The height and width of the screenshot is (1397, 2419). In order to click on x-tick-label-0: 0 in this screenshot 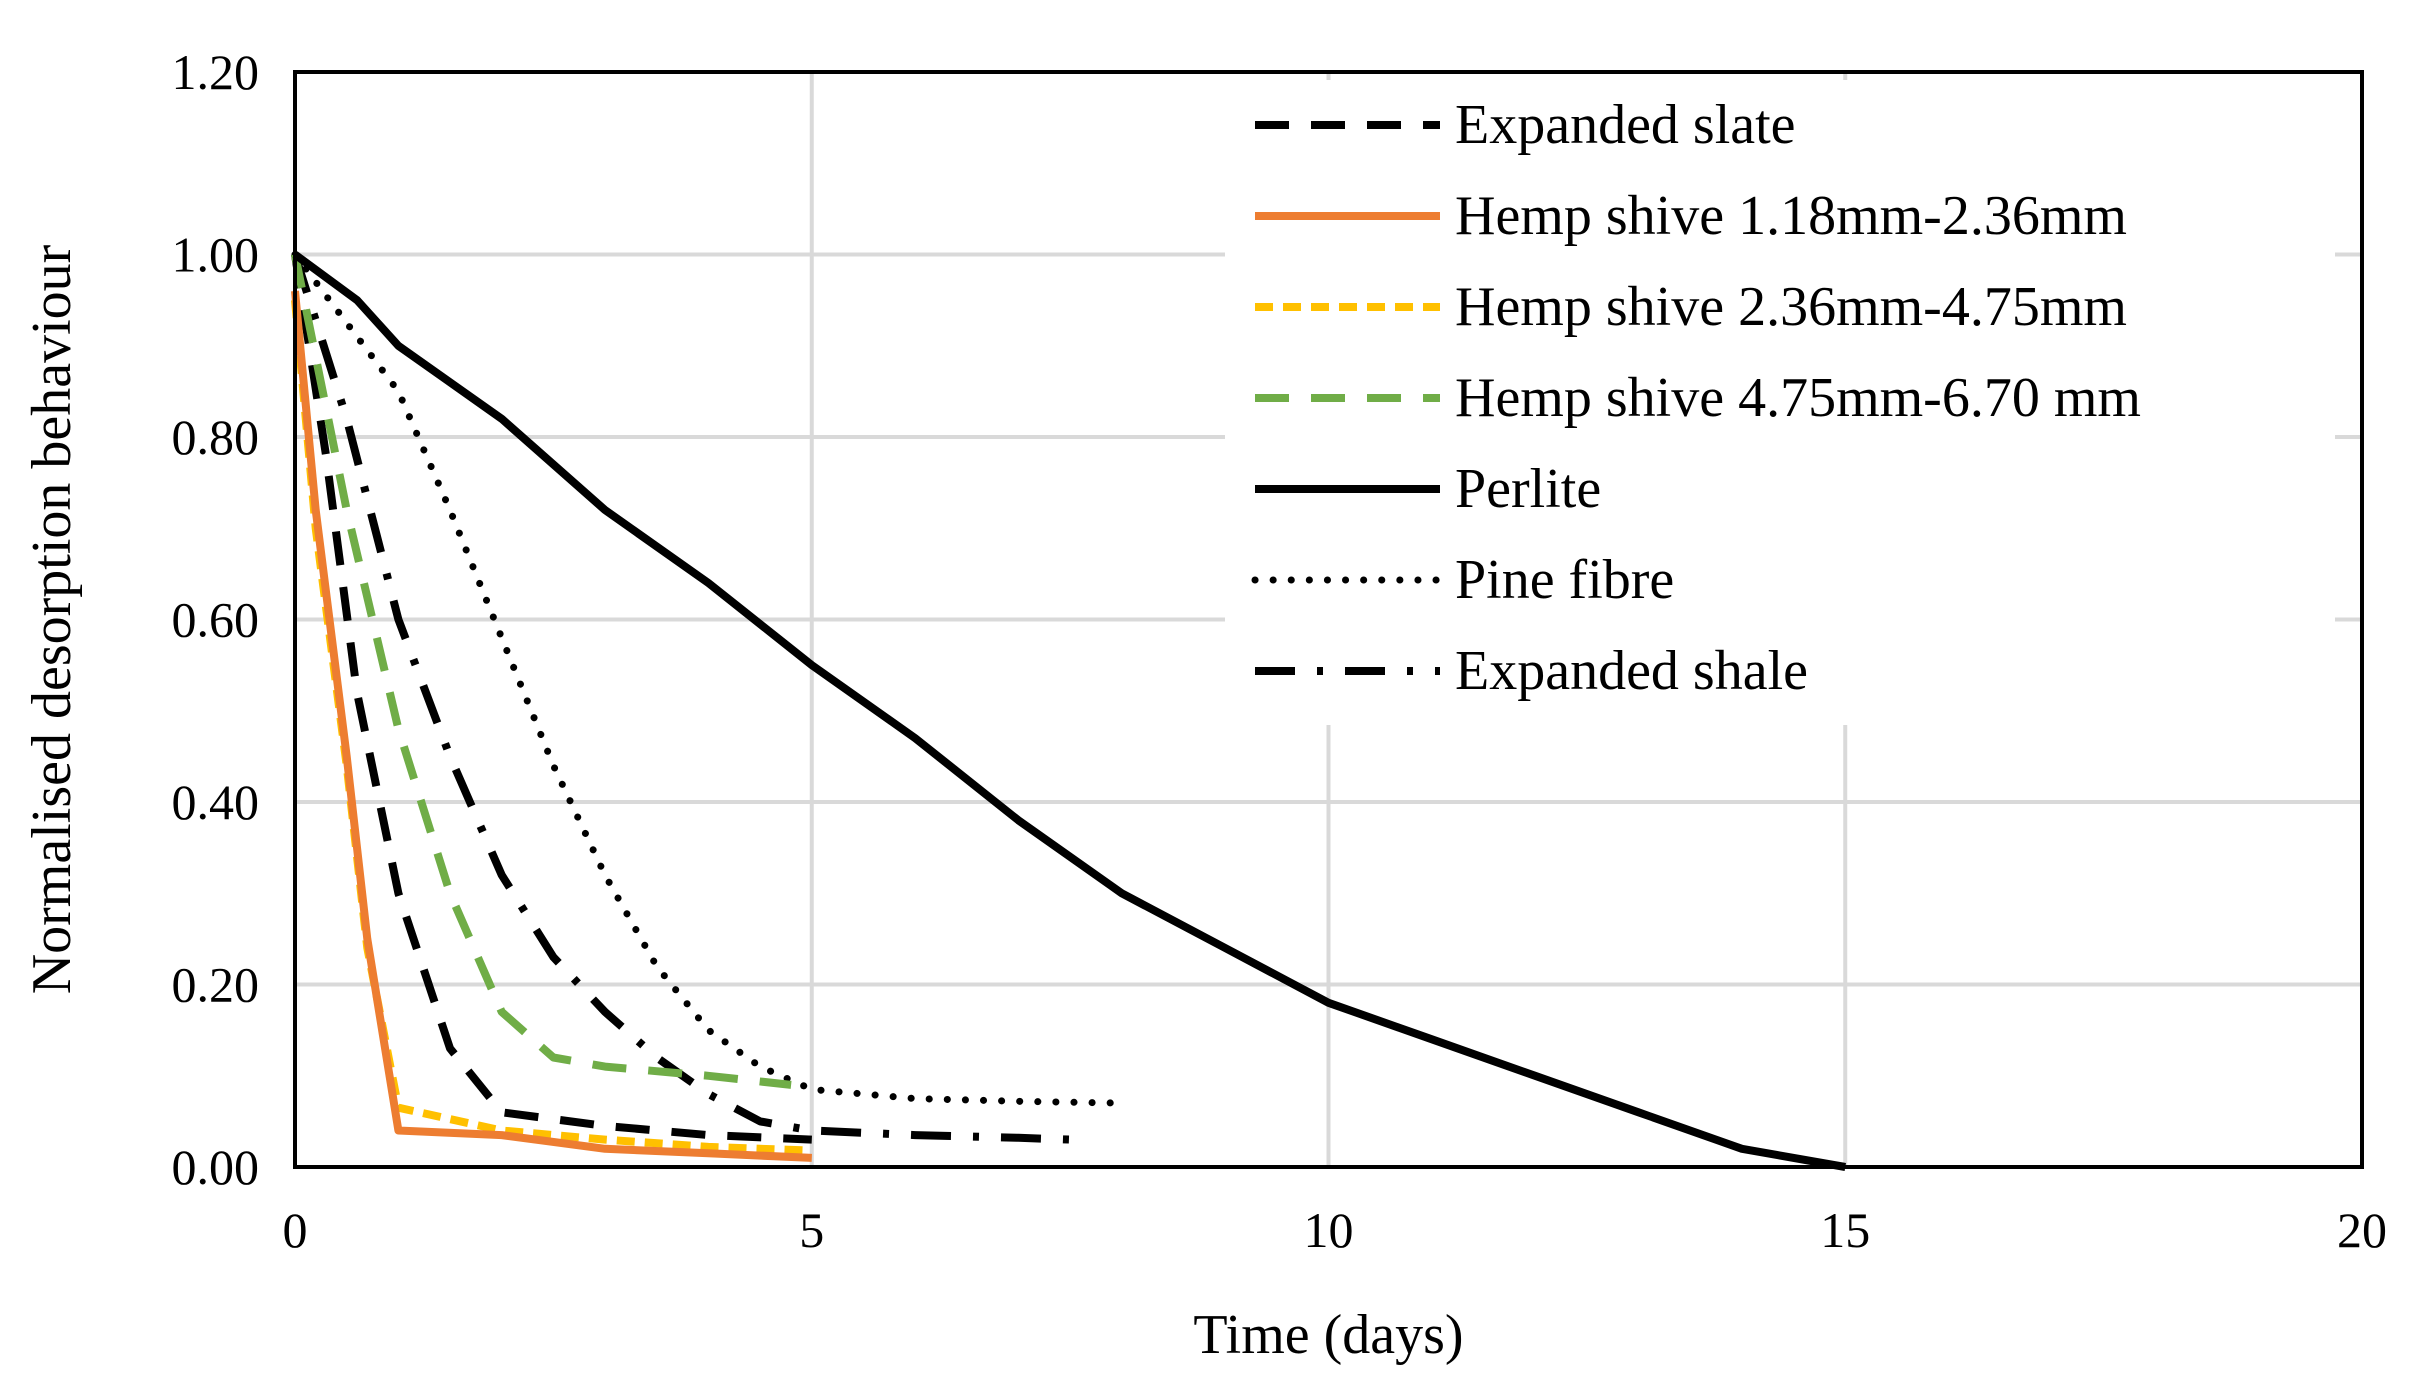, I will do `click(295, 1230)`.